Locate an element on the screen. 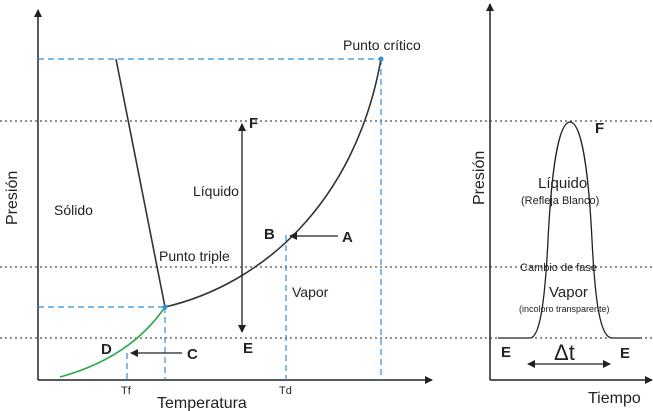 The width and height of the screenshot is (653, 411). vapor-note: (incoloro transparente) is located at coordinates (564, 309).